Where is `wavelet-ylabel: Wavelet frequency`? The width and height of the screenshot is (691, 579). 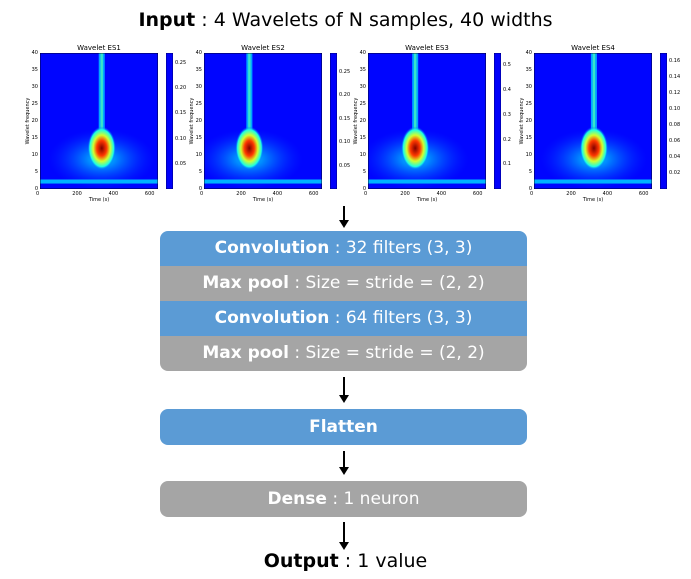
wavelet-ylabel: Wavelet frequency is located at coordinates (28, 121).